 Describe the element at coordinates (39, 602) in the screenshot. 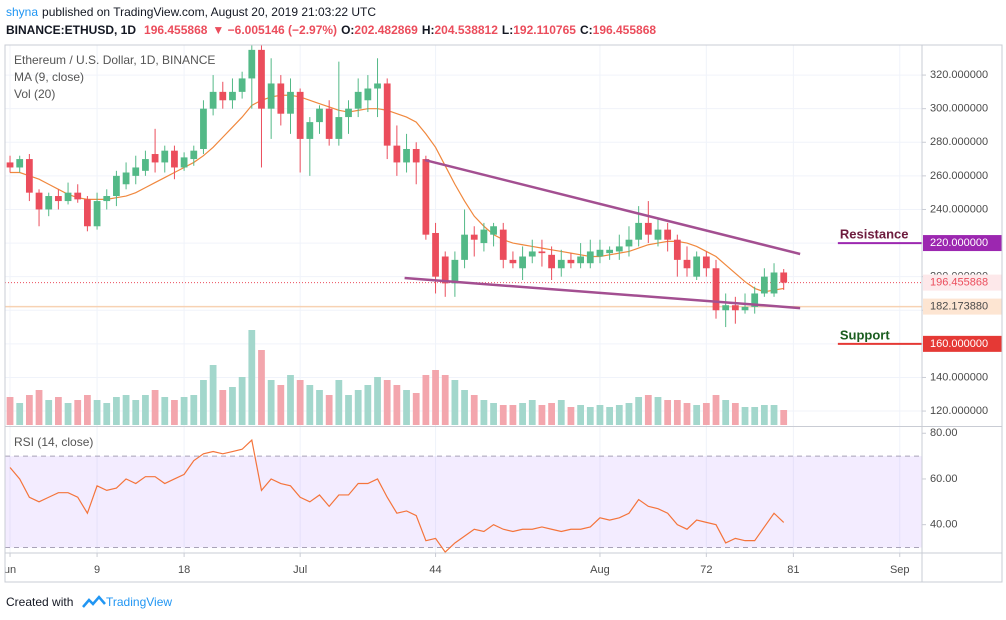

I see `footer-created: Created with` at that location.